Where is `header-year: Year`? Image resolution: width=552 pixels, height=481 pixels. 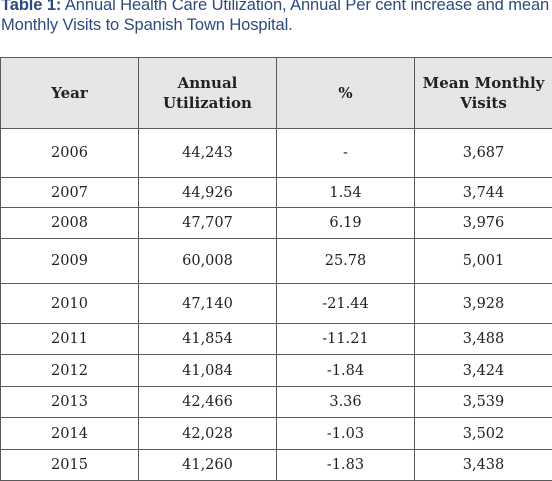
header-year: Year is located at coordinates (70, 93).